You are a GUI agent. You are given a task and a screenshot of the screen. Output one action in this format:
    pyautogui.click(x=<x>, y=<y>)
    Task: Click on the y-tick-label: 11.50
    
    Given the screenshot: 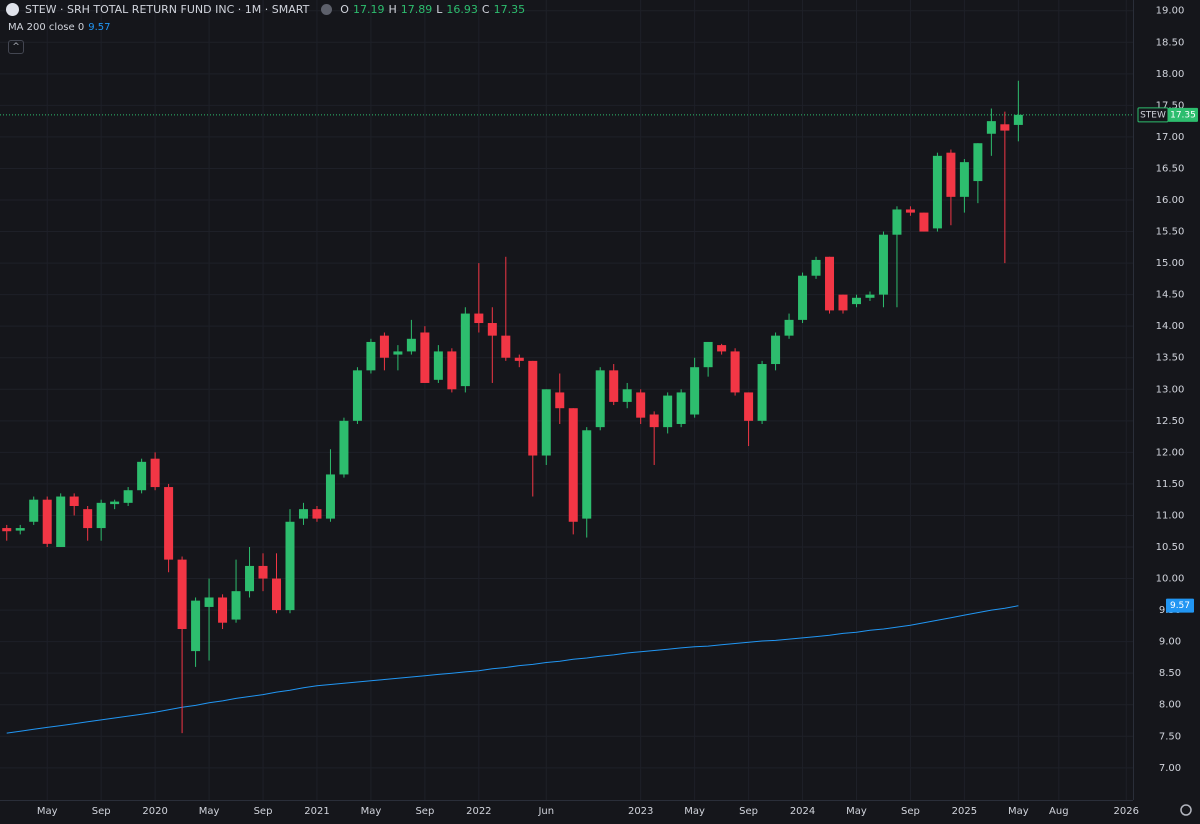 What is the action you would take?
    pyautogui.click(x=1170, y=484)
    